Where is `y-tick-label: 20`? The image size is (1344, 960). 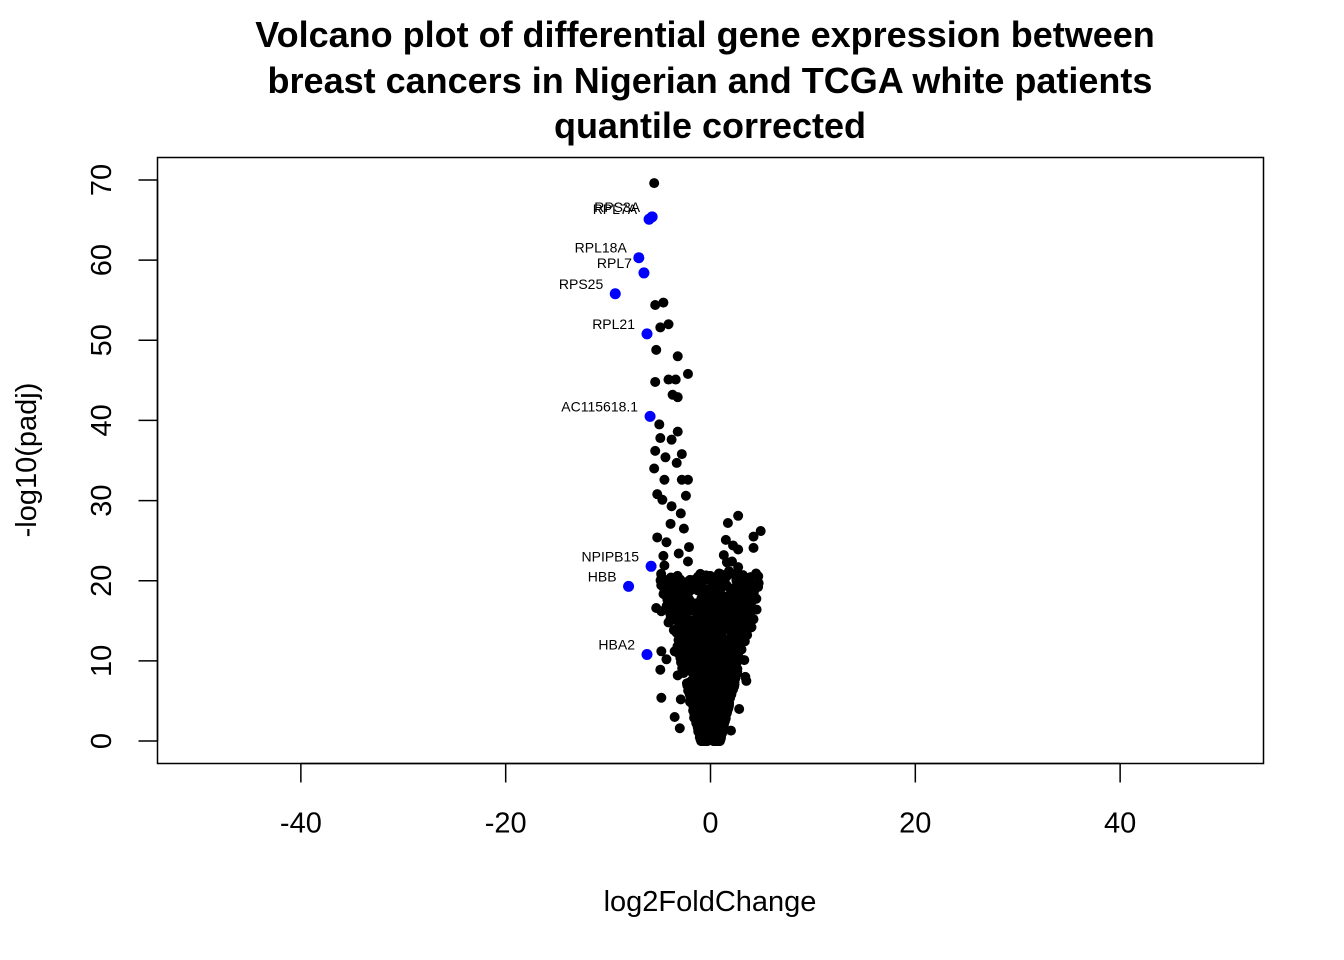
y-tick-label: 20 is located at coordinates (102, 581).